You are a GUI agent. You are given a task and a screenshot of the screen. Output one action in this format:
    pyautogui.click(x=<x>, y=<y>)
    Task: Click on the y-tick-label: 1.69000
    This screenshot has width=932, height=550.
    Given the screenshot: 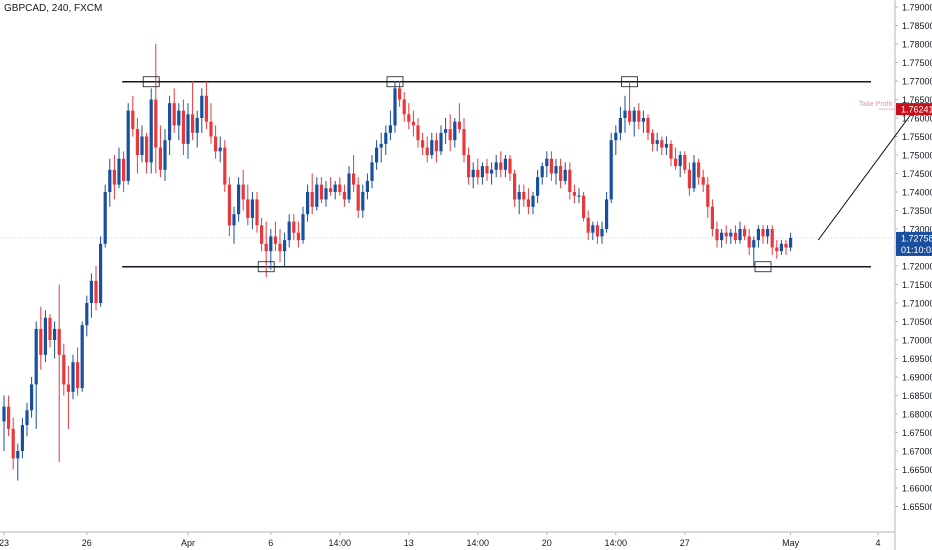 What is the action you would take?
    pyautogui.click(x=917, y=378)
    